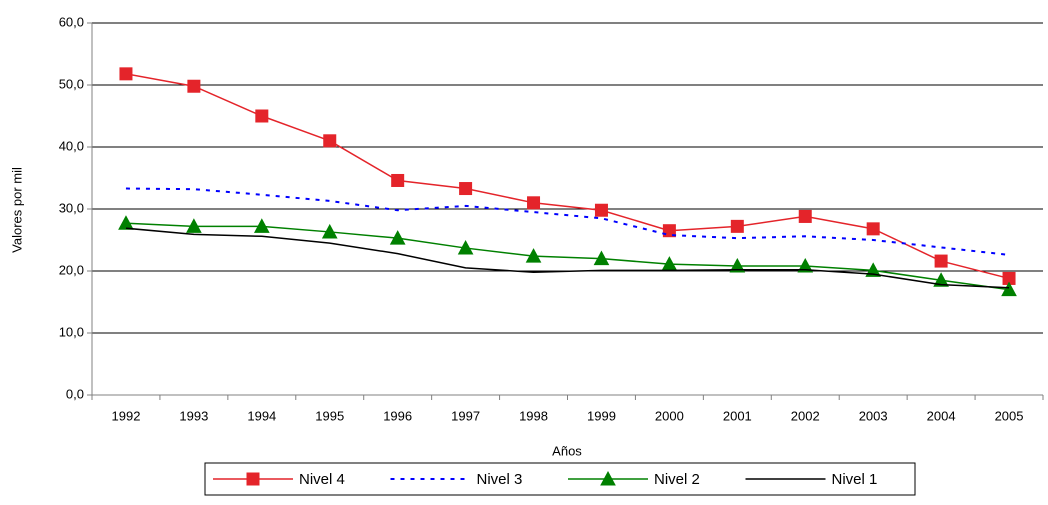  I want to click on y-tick-label: 30,0, so click(71, 207).